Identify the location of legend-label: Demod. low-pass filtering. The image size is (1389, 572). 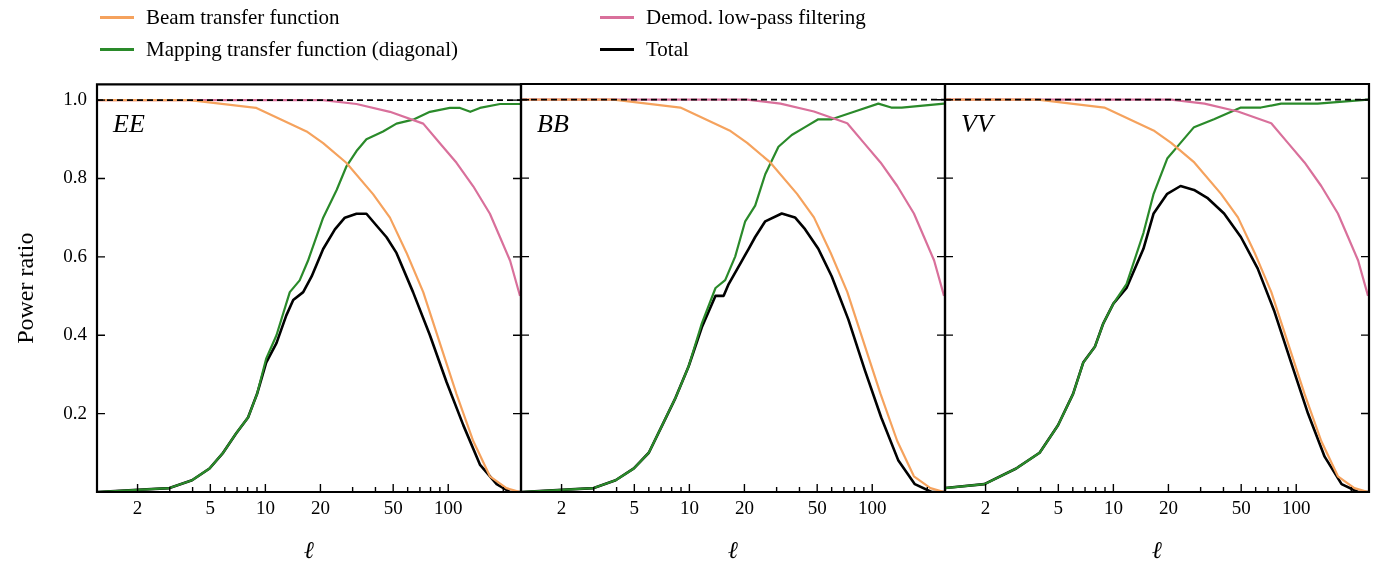
(756, 17).